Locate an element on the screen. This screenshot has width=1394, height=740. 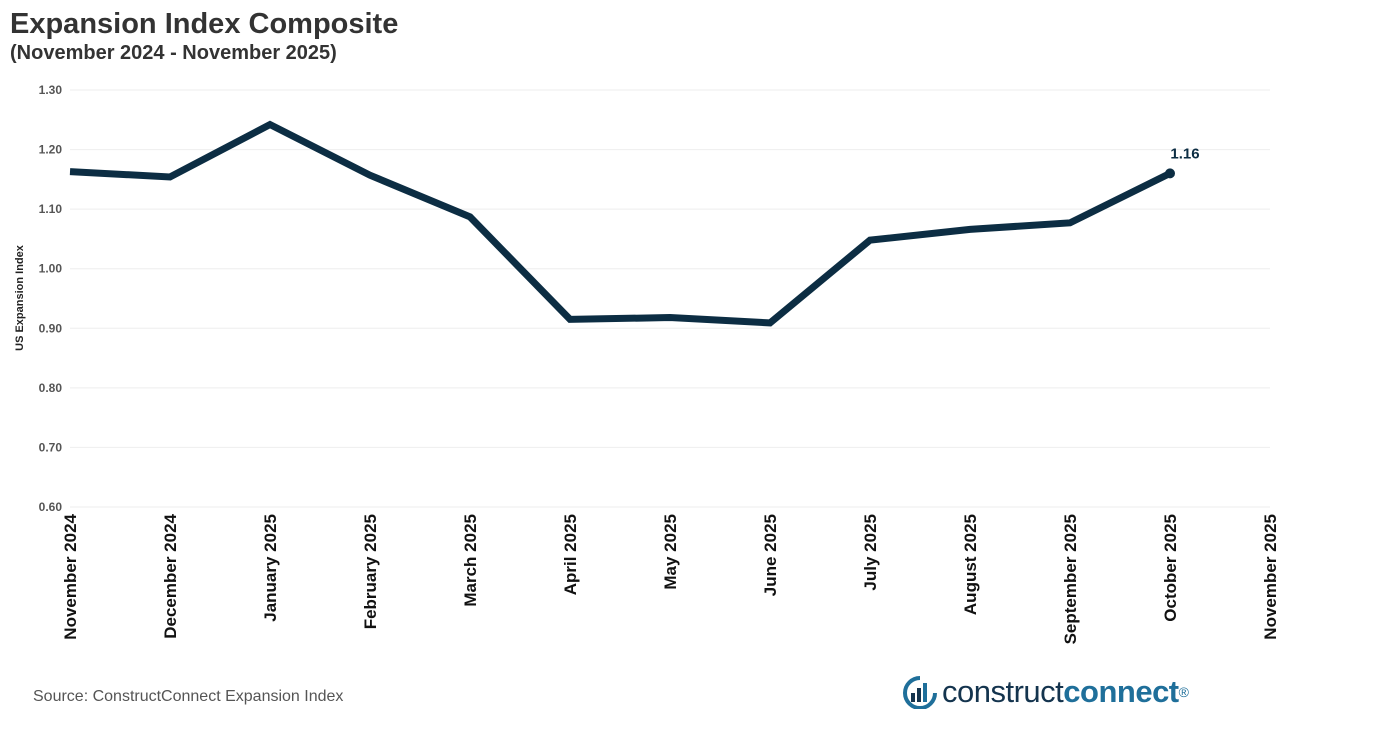
x-tick-label: March 2025 is located at coordinates (470, 560).